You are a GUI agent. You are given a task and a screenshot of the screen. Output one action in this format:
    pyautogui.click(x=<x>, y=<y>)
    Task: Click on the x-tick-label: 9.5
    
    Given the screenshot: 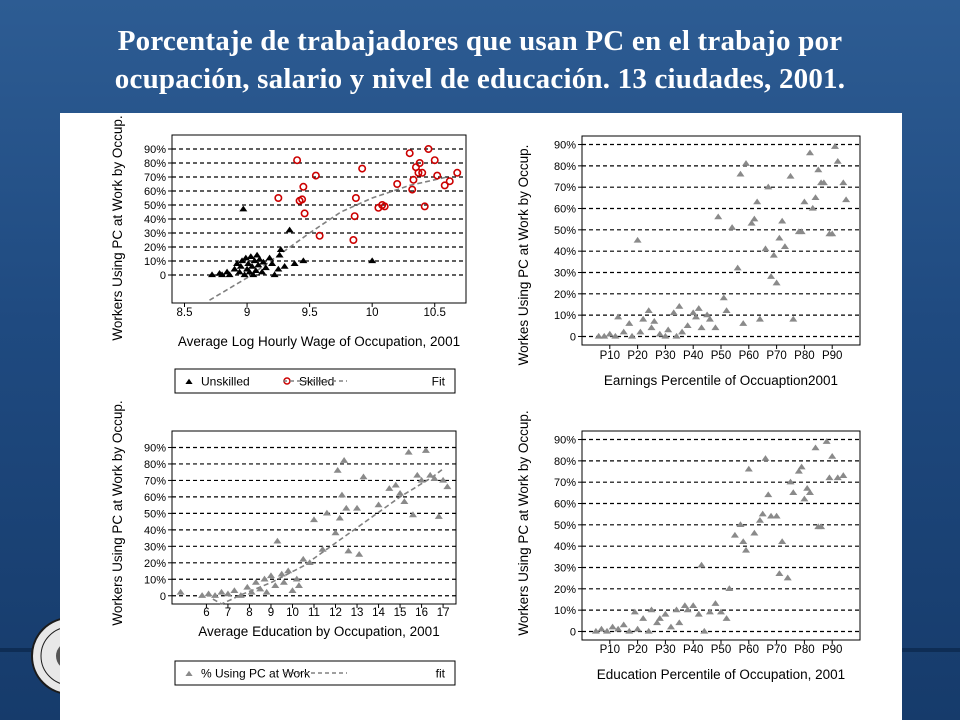 What is the action you would take?
    pyautogui.click(x=310, y=313)
    